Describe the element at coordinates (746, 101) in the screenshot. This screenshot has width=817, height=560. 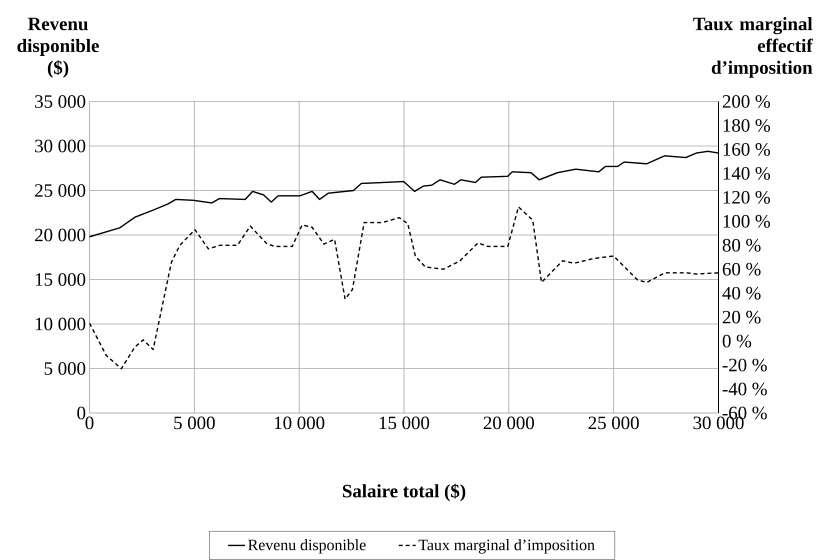
I see `y2-tick-label: 200 %` at that location.